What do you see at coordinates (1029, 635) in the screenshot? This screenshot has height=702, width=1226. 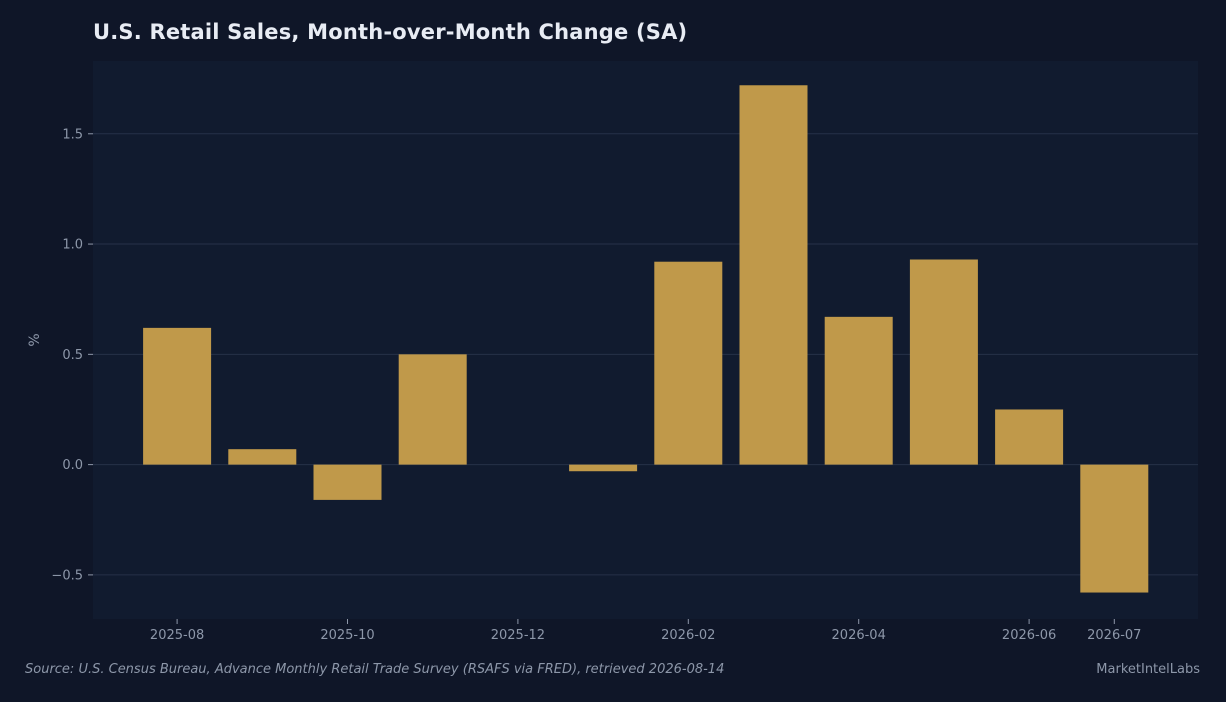 I see `x-tick-label: 2026-06` at bounding box center [1029, 635].